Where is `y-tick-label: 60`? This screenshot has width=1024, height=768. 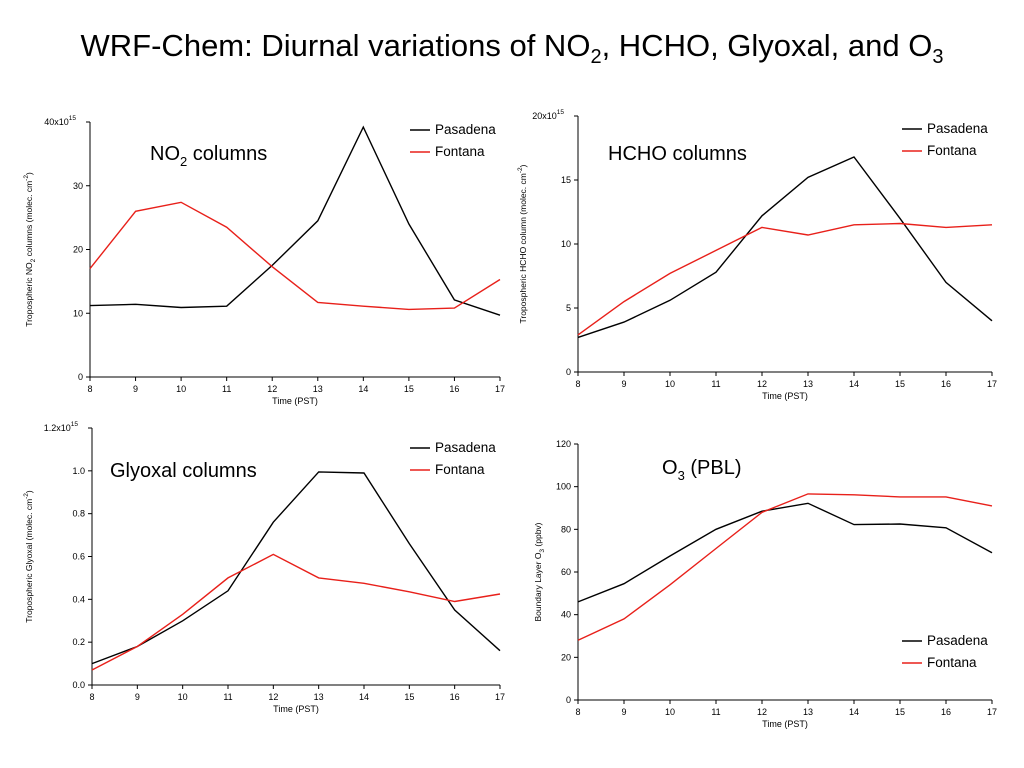
y-tick-label: 60 is located at coordinates (566, 572).